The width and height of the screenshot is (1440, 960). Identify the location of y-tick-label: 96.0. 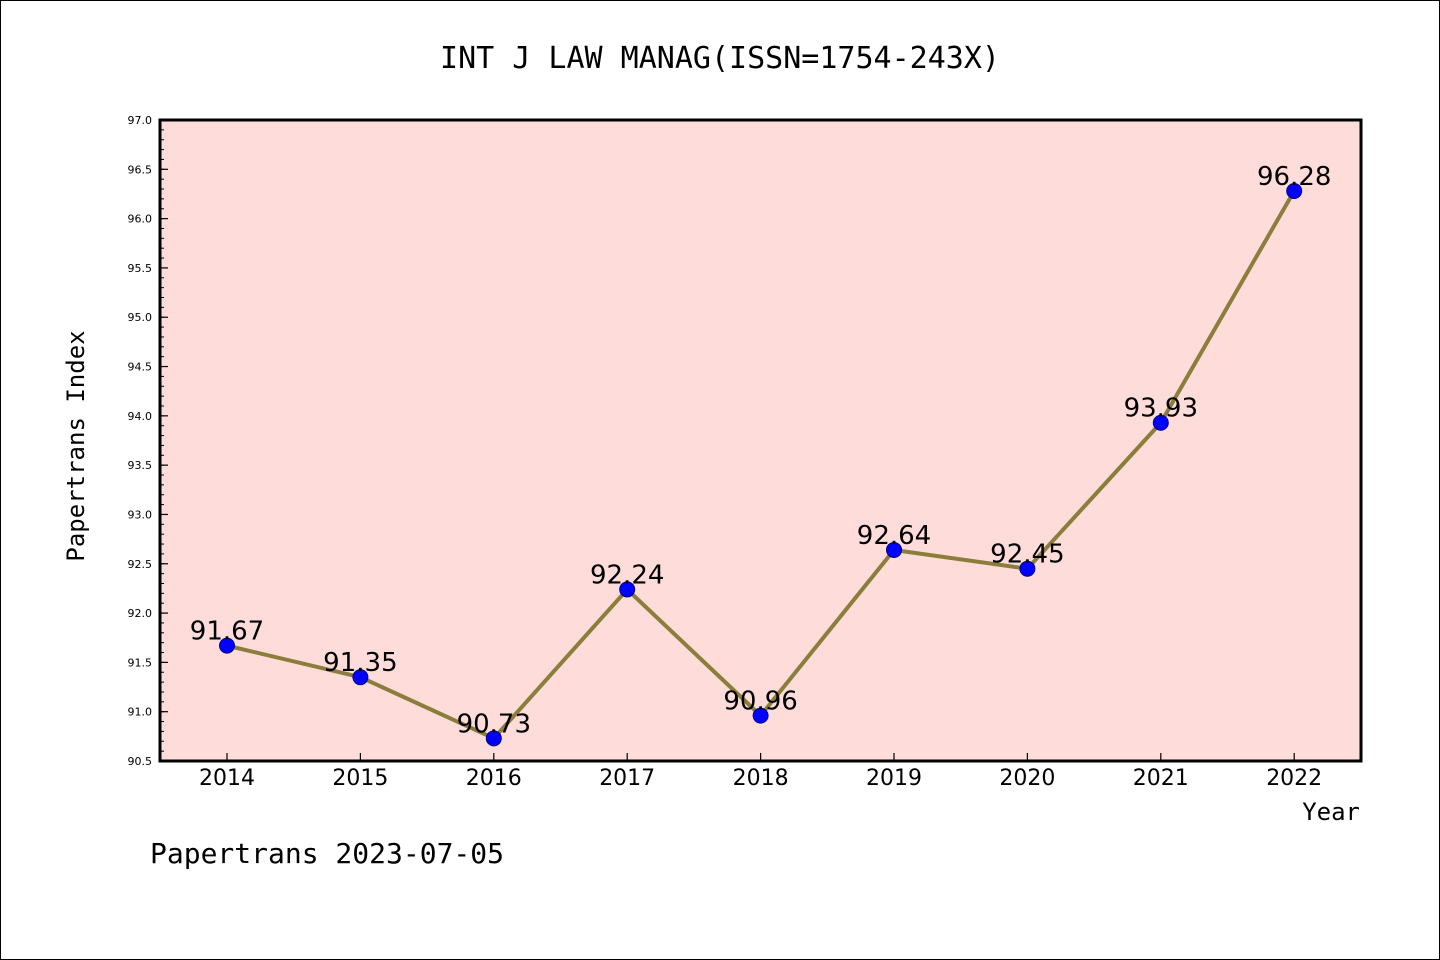
(140, 219).